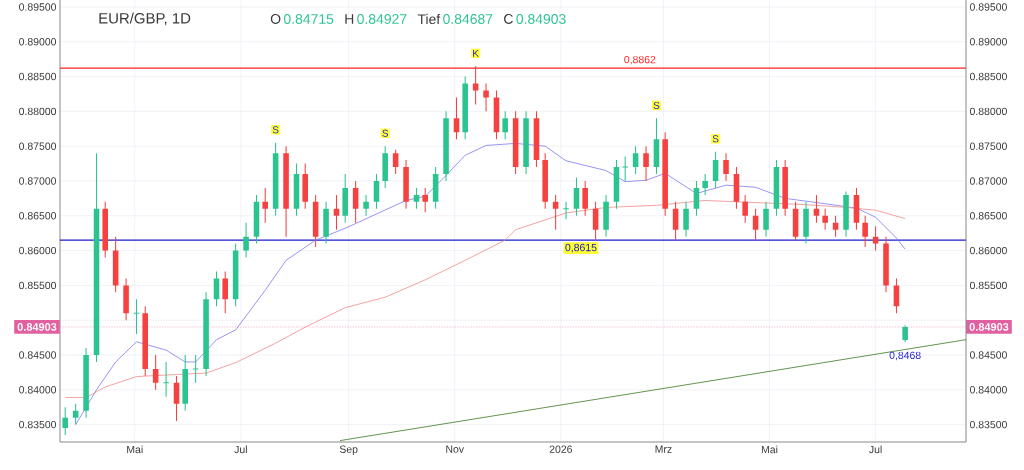  Describe the element at coordinates (38, 146) in the screenshot. I see `y-tick-label: 0.87500` at that location.